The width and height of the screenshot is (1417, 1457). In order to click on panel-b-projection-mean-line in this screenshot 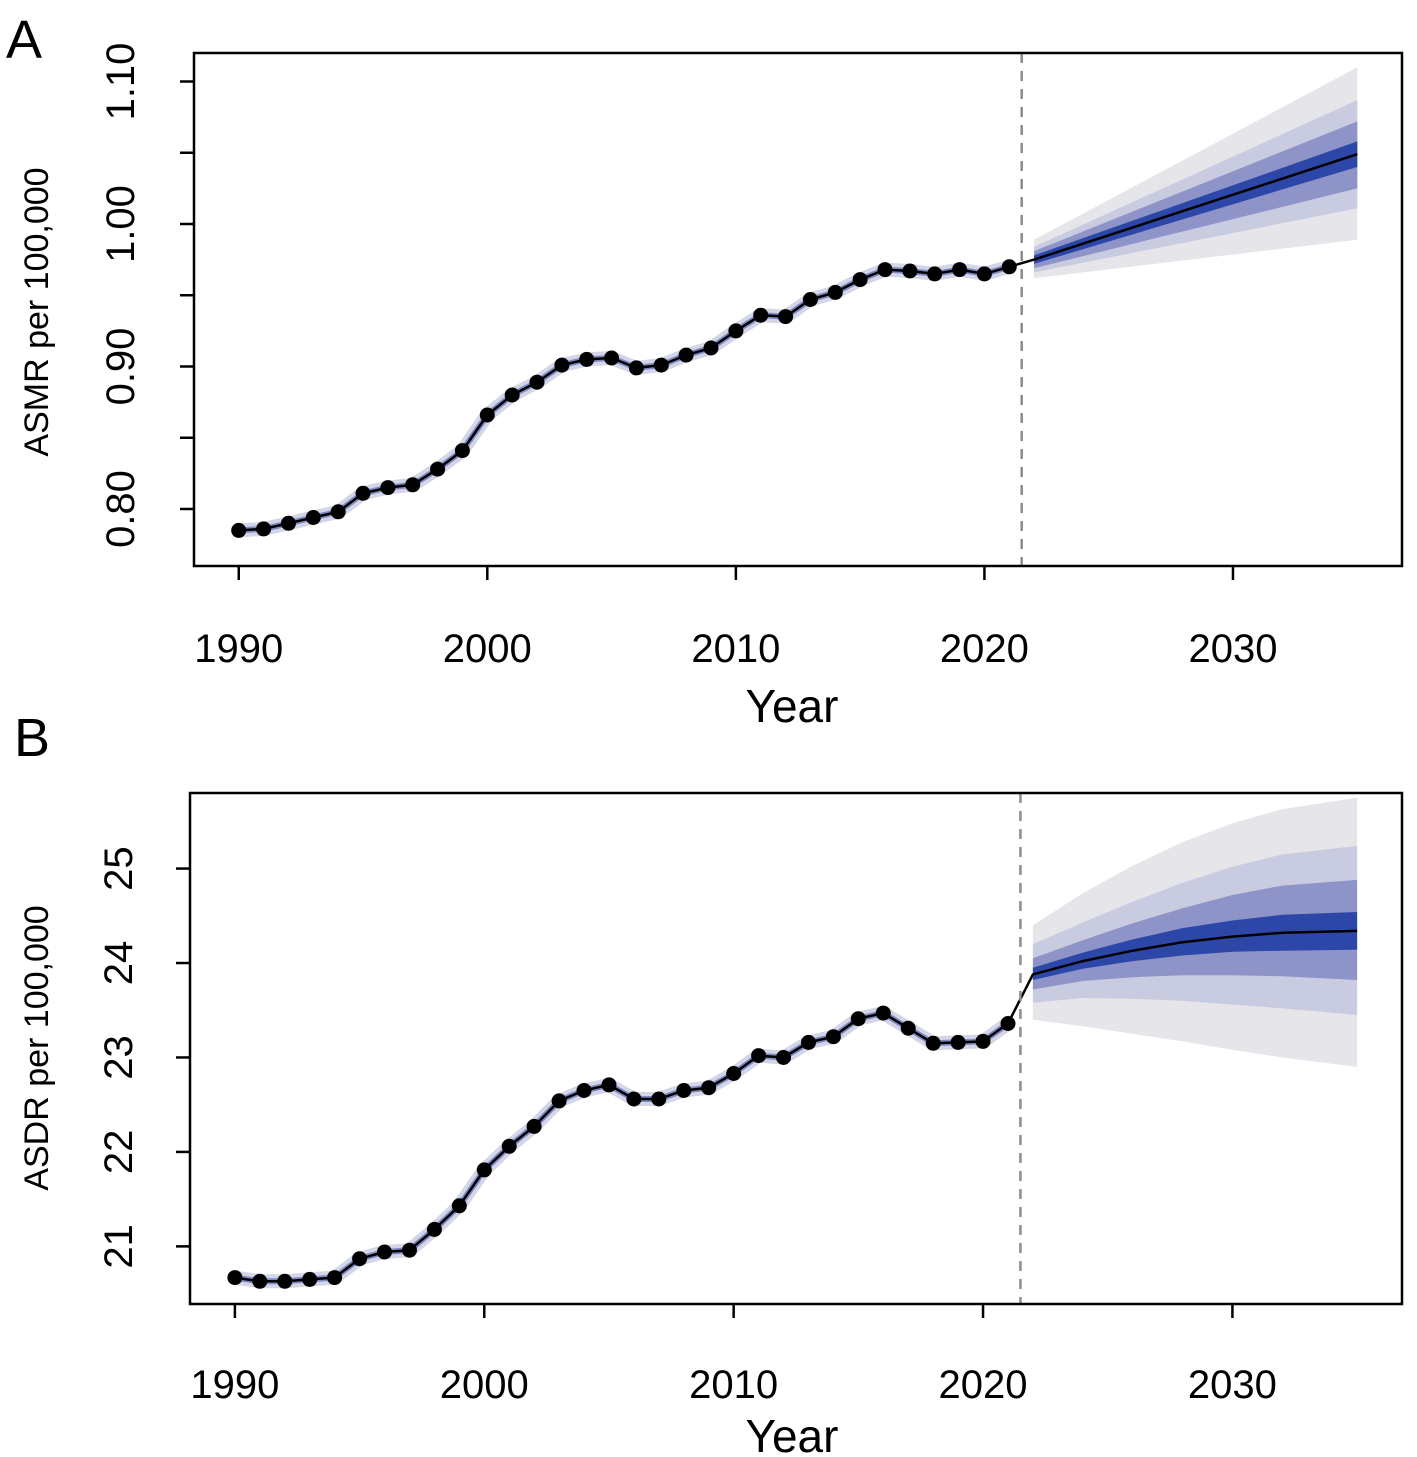, I will do `click(1182, 977)`.